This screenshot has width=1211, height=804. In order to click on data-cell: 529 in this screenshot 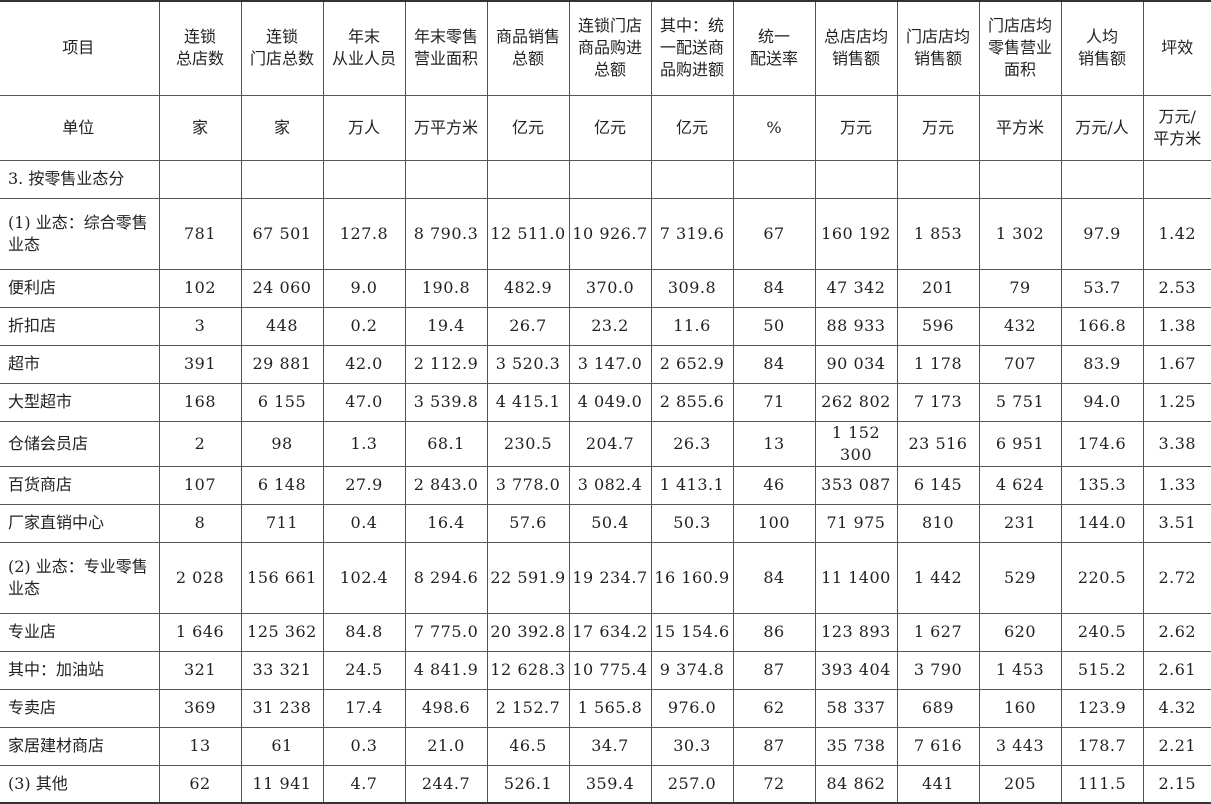, I will do `click(1020, 577)`.